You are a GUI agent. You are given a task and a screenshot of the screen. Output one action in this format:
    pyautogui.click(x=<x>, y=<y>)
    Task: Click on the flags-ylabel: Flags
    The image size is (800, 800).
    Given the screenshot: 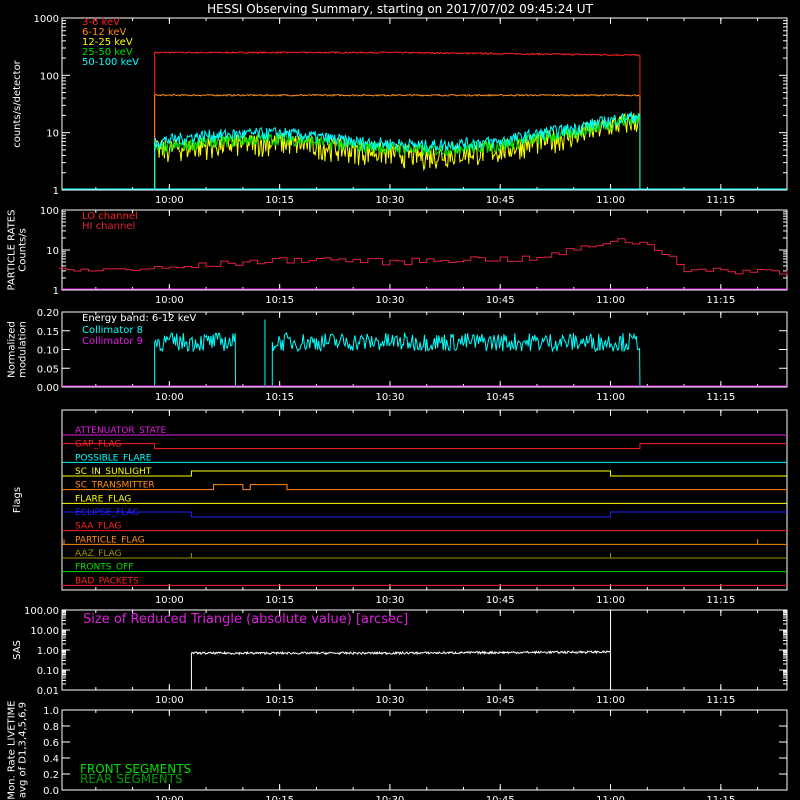 What is the action you would take?
    pyautogui.click(x=17, y=500)
    